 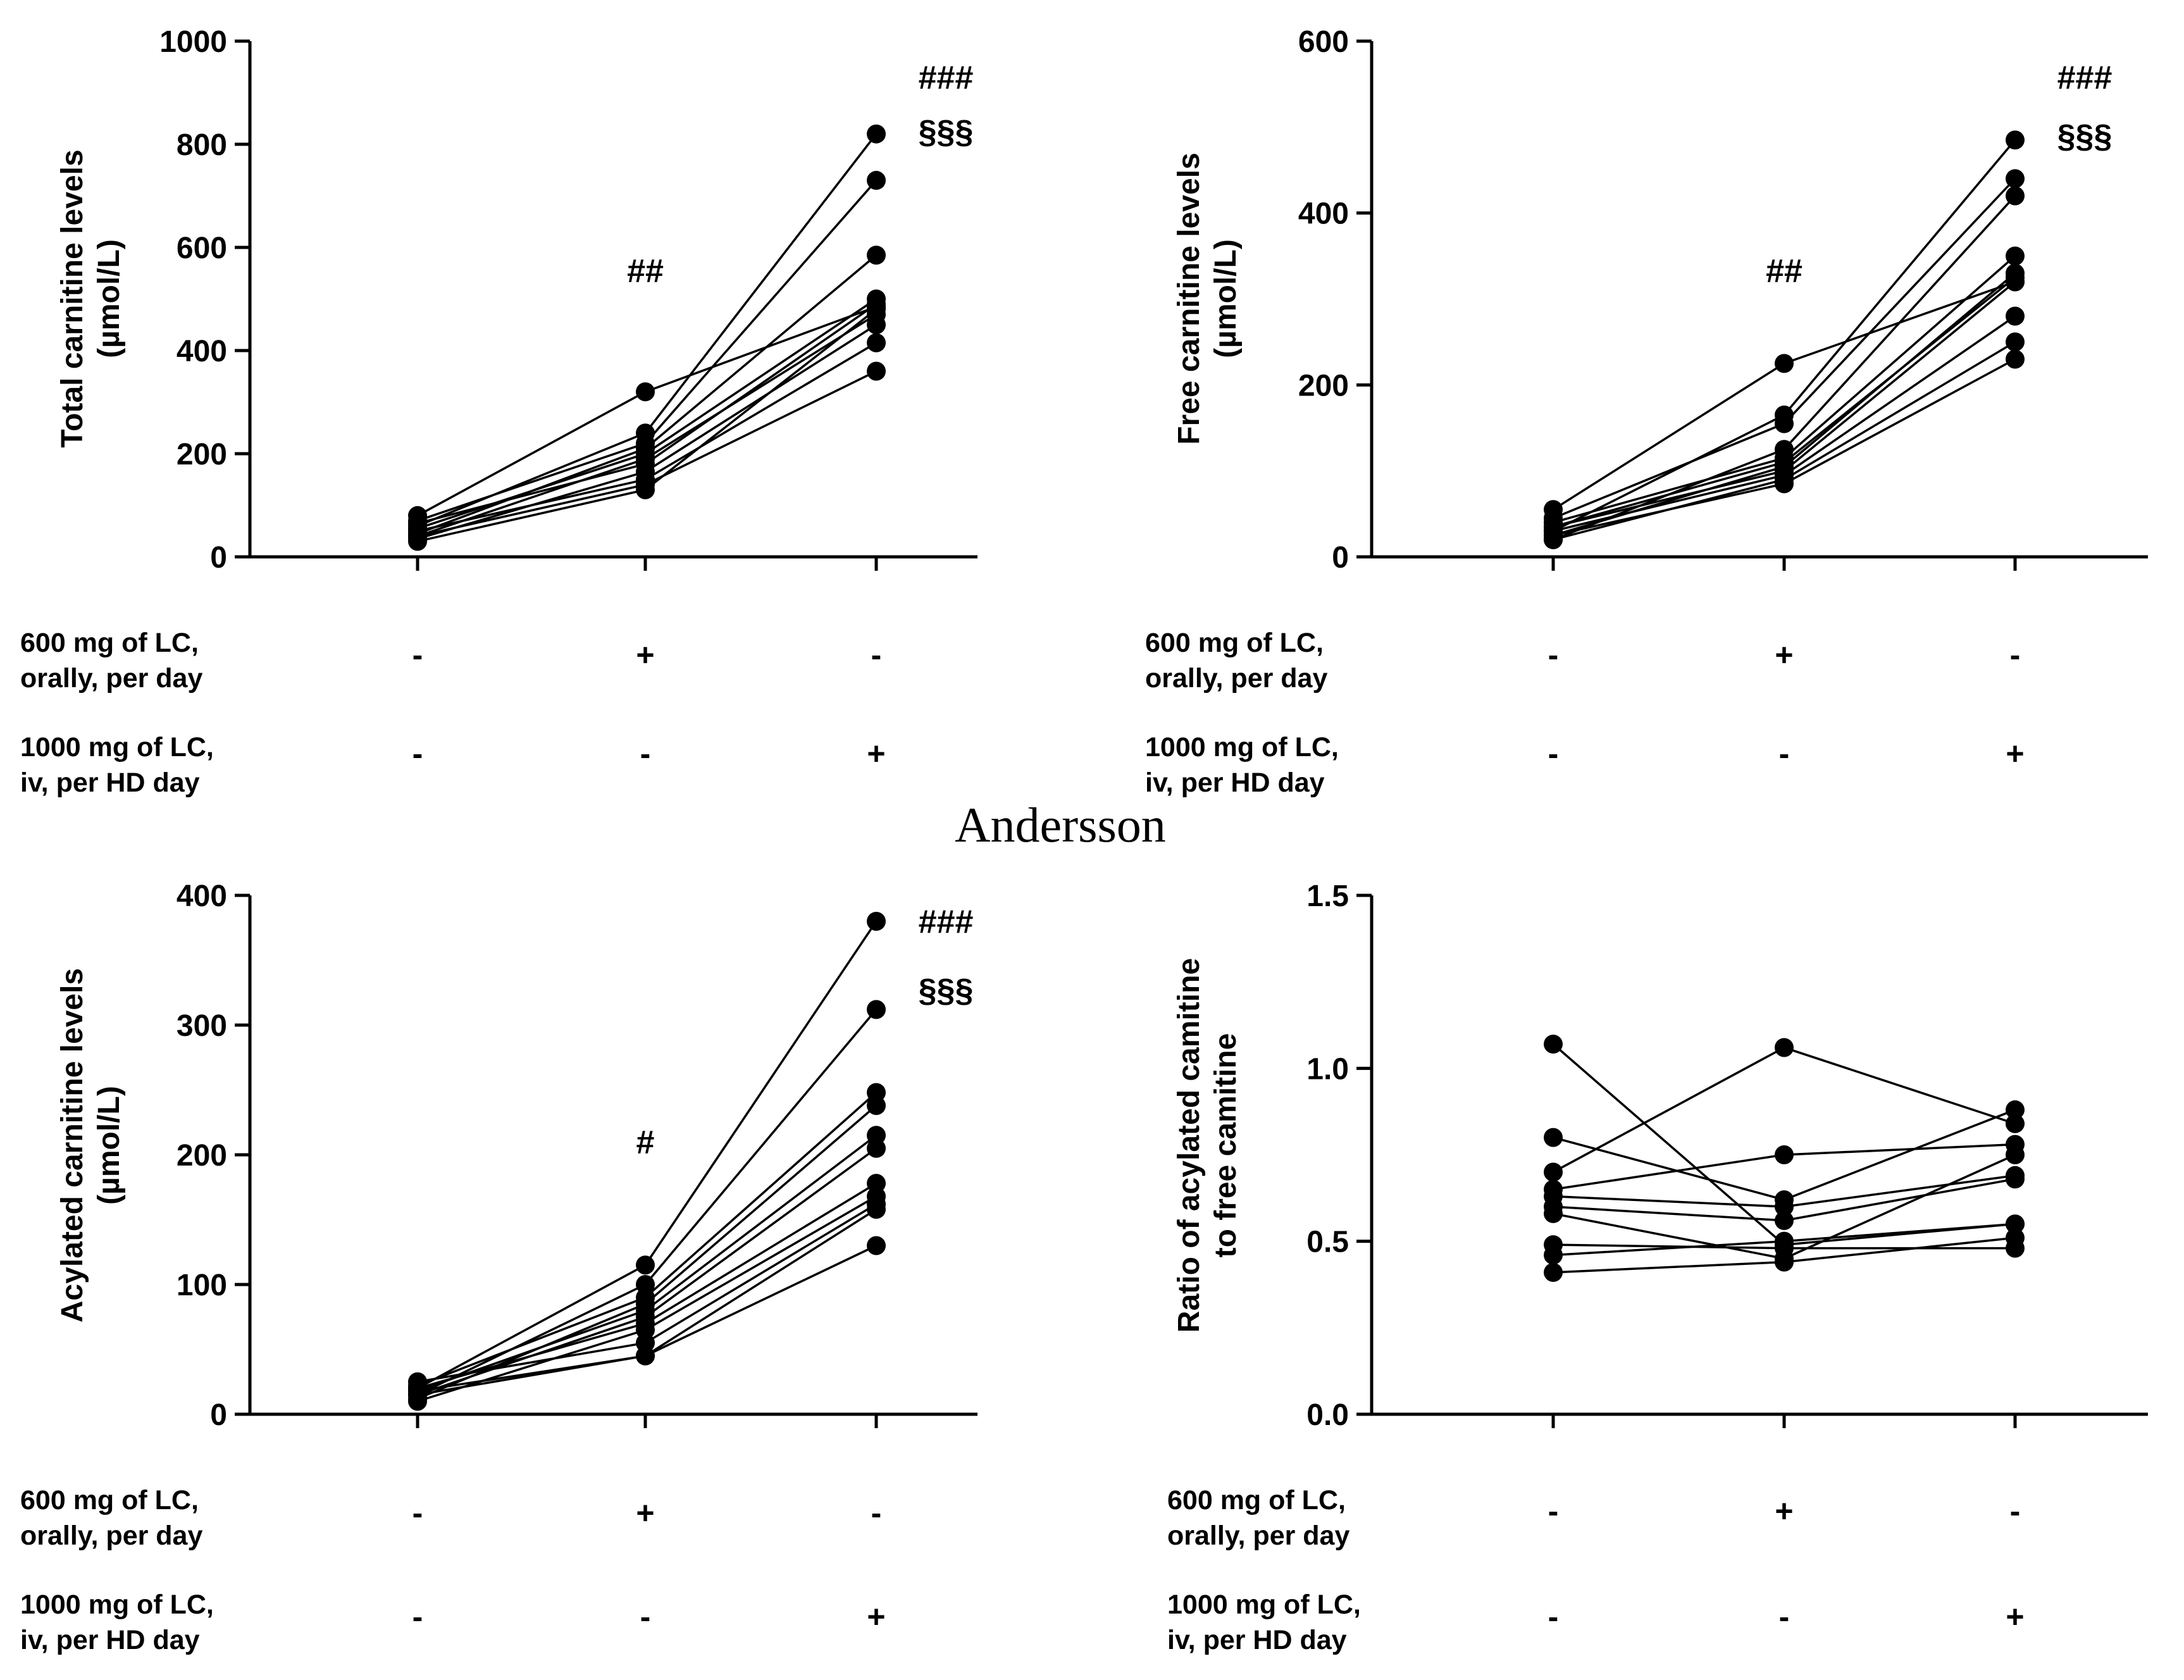 What do you see at coordinates (72, 1145) in the screenshot?
I see `y-axis-label-line: Acylated carnitine levels` at bounding box center [72, 1145].